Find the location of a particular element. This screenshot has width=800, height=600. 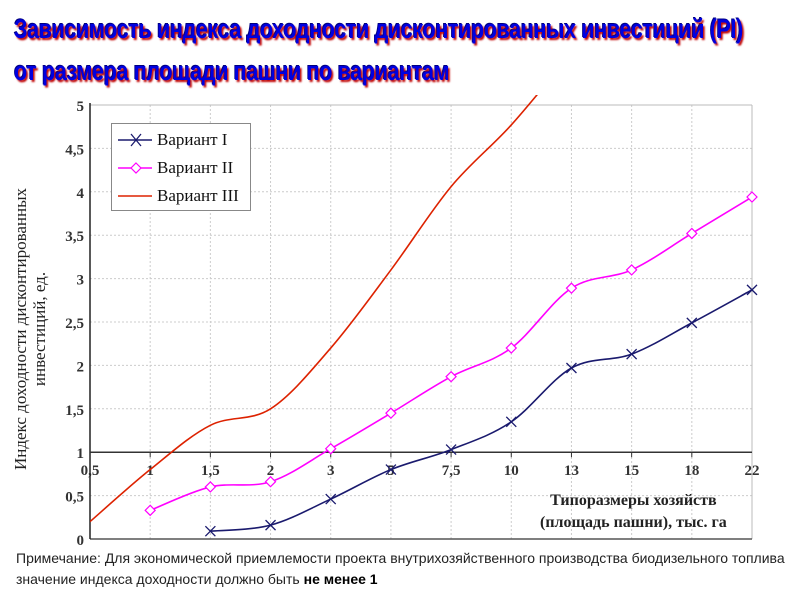

legend: Вариант I Вариант II Вариант III is located at coordinates (181, 167).